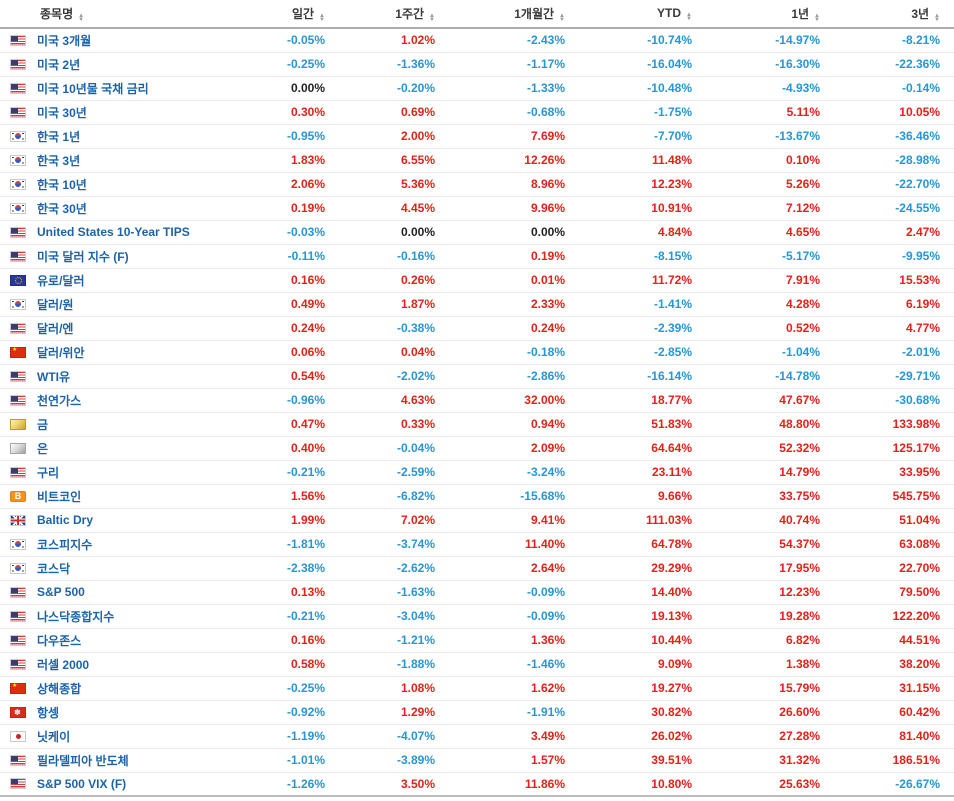 This screenshot has height=801, width=954. I want to click on instrument-name: 미국 2년, so click(59, 64).